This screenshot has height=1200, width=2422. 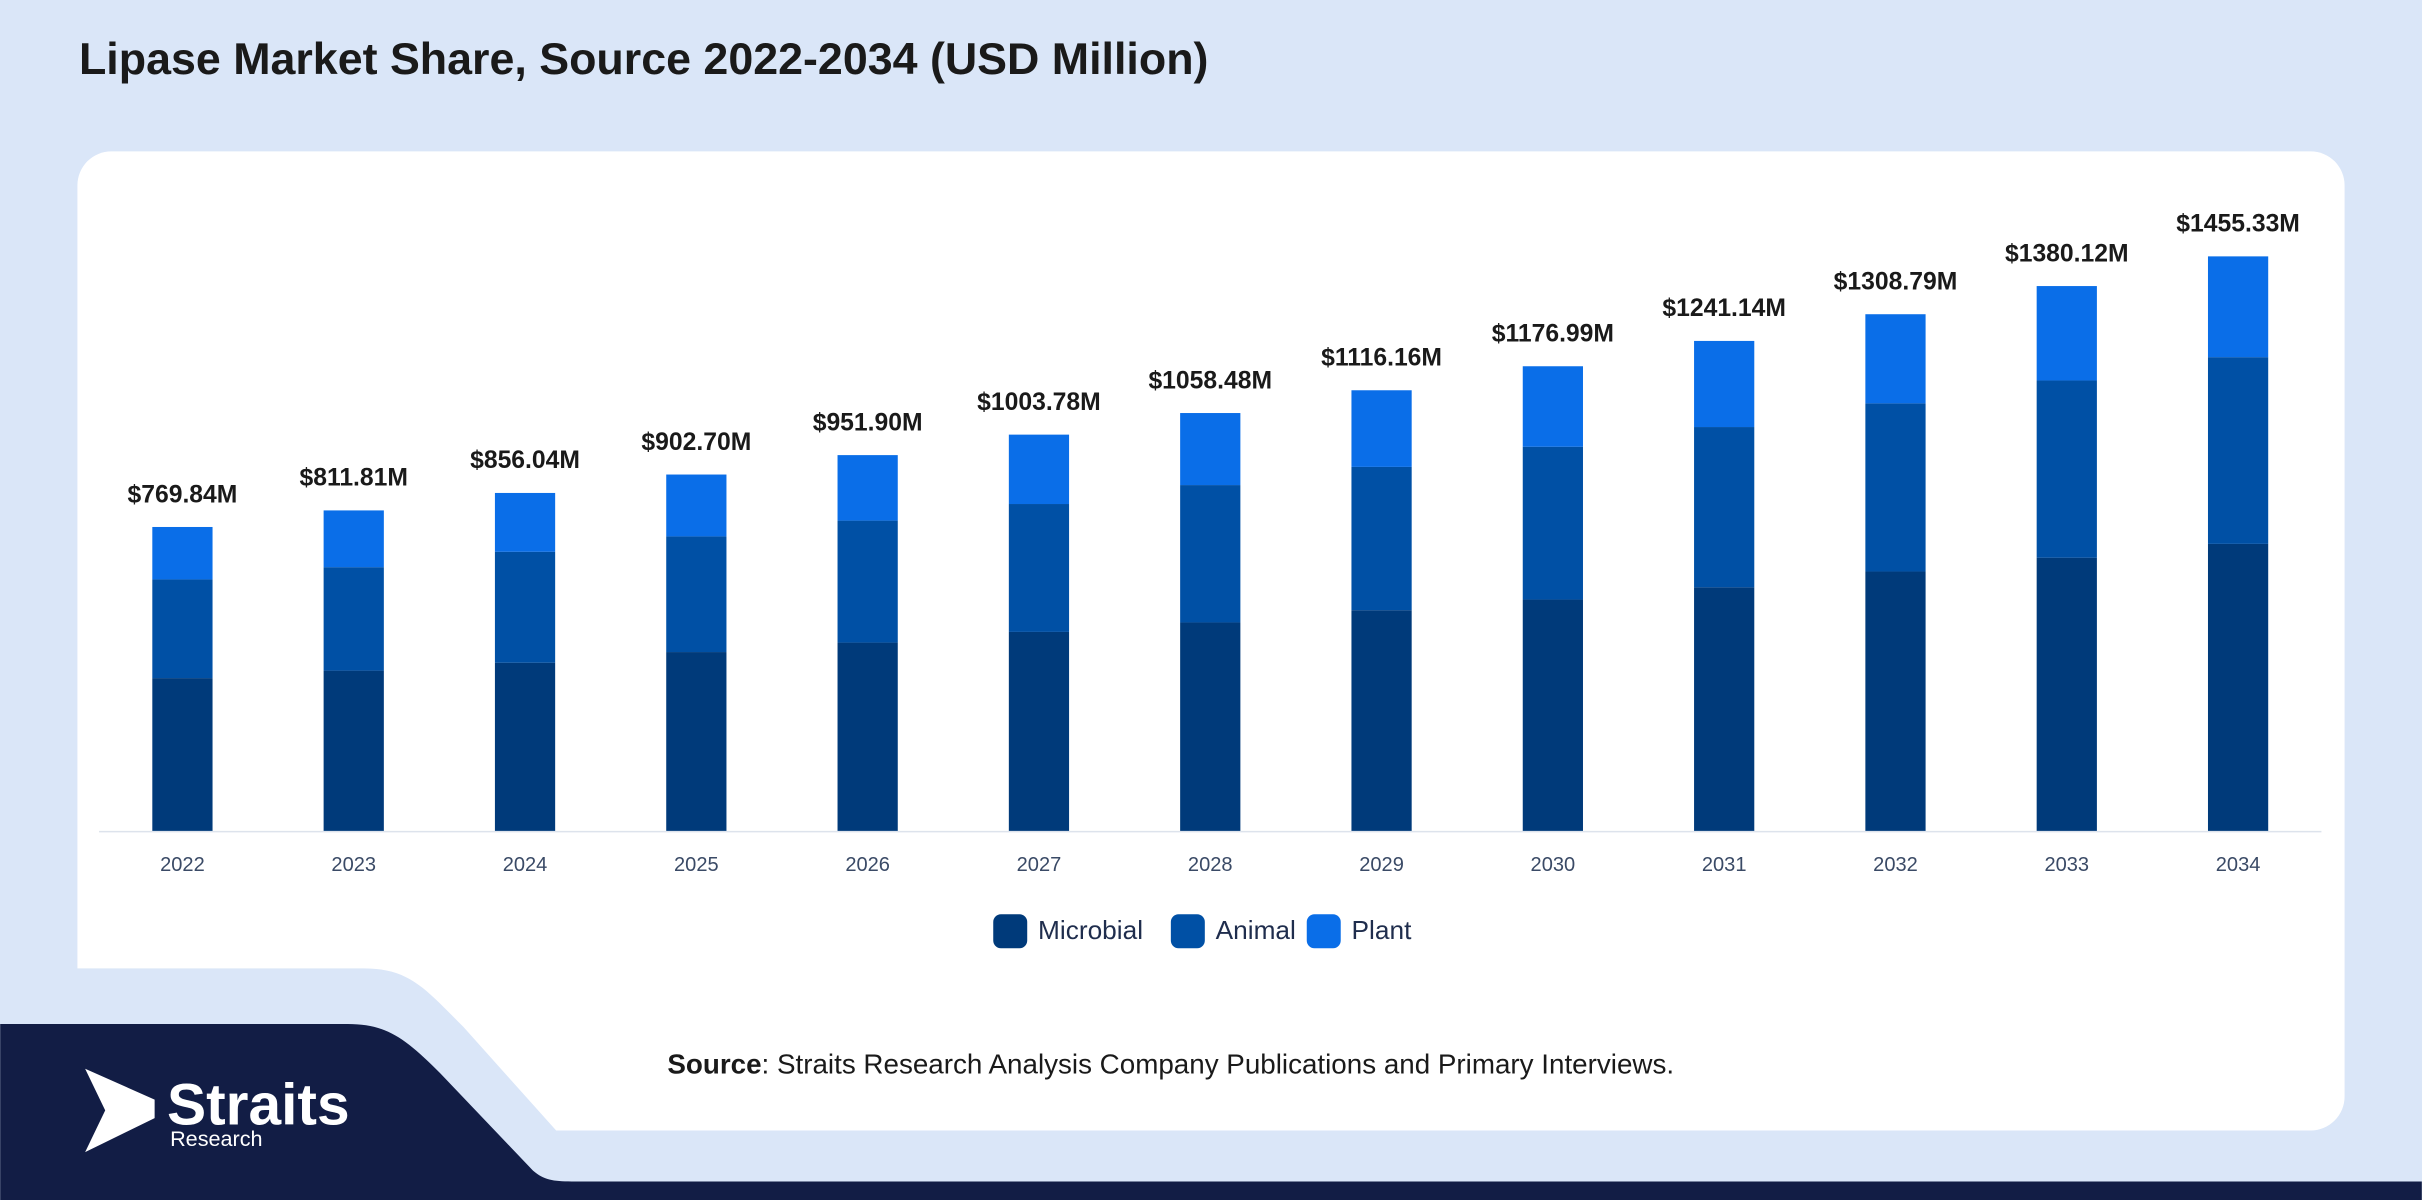 What do you see at coordinates (1724, 308) in the screenshot?
I see `total-label: $1241.14M` at bounding box center [1724, 308].